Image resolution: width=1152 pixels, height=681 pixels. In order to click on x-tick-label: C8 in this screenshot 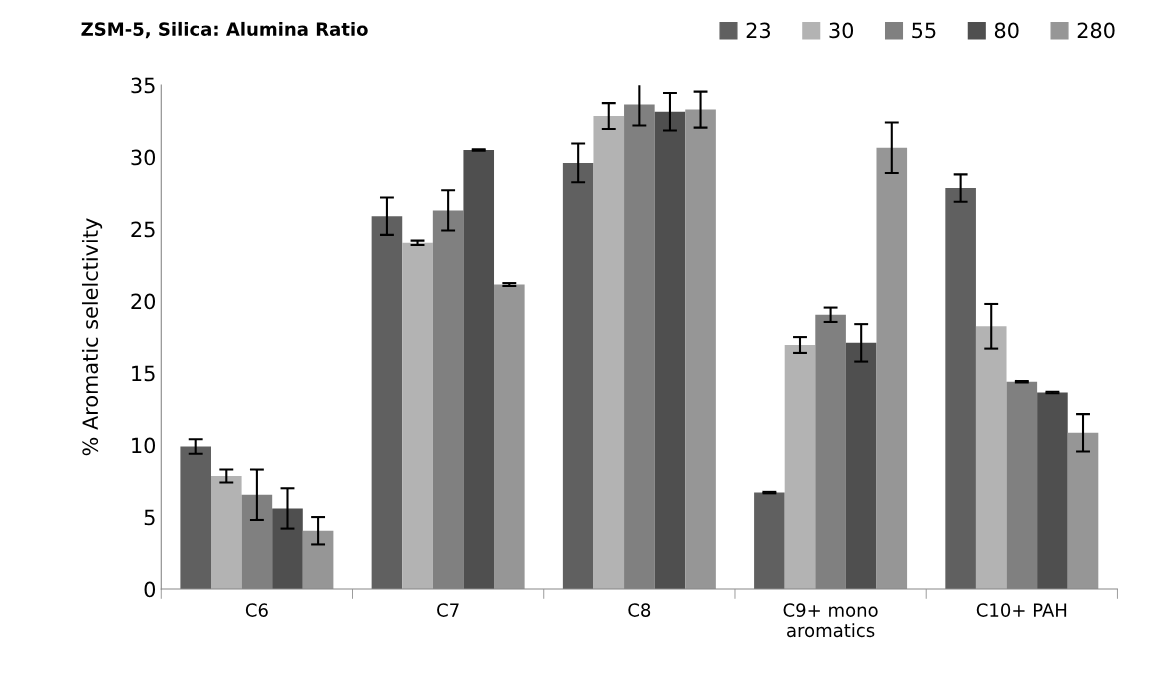, I will do `click(639, 610)`.